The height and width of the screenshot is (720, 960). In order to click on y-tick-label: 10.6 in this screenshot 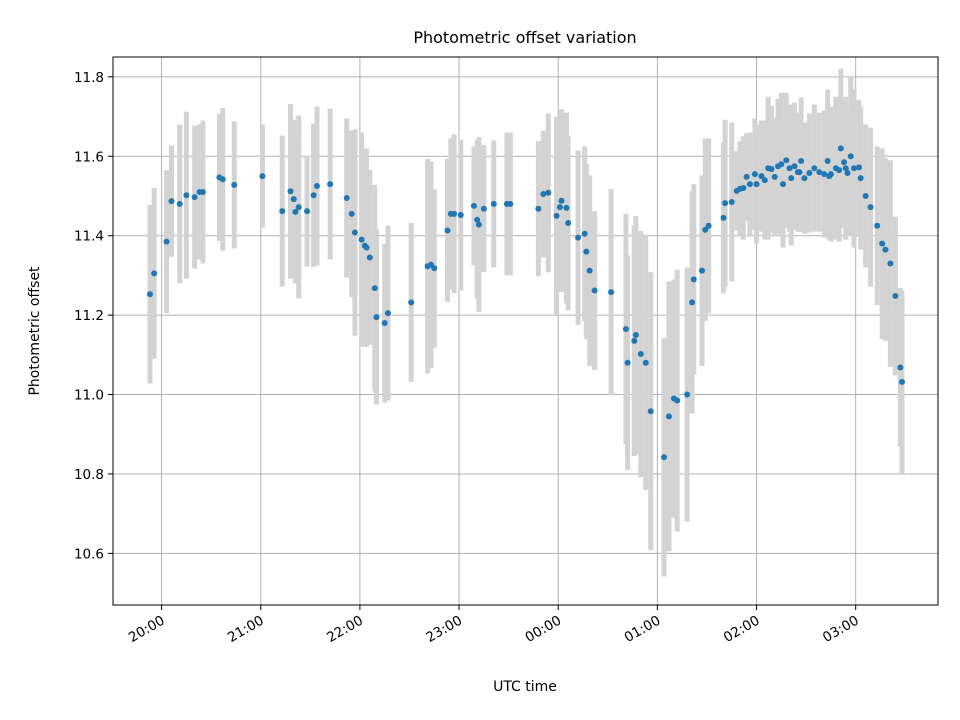, I will do `click(89, 554)`.